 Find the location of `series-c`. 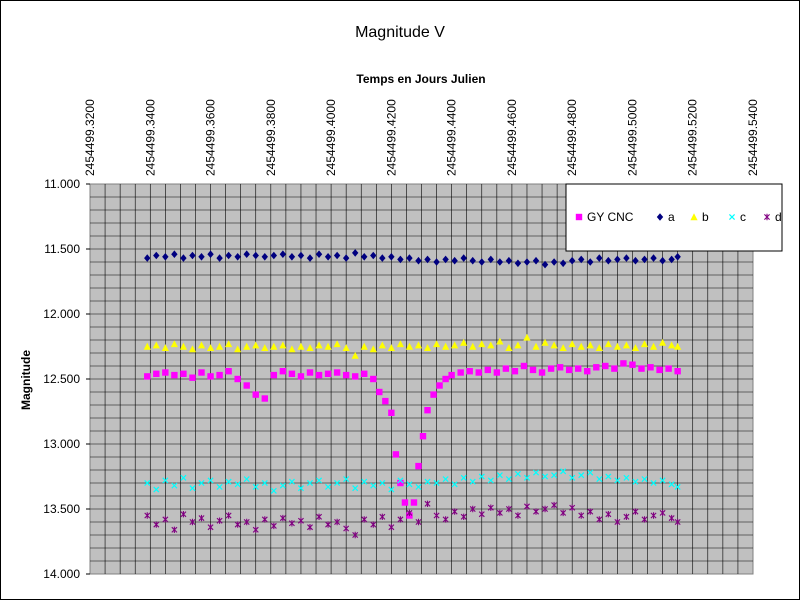

series-c is located at coordinates (412, 481).